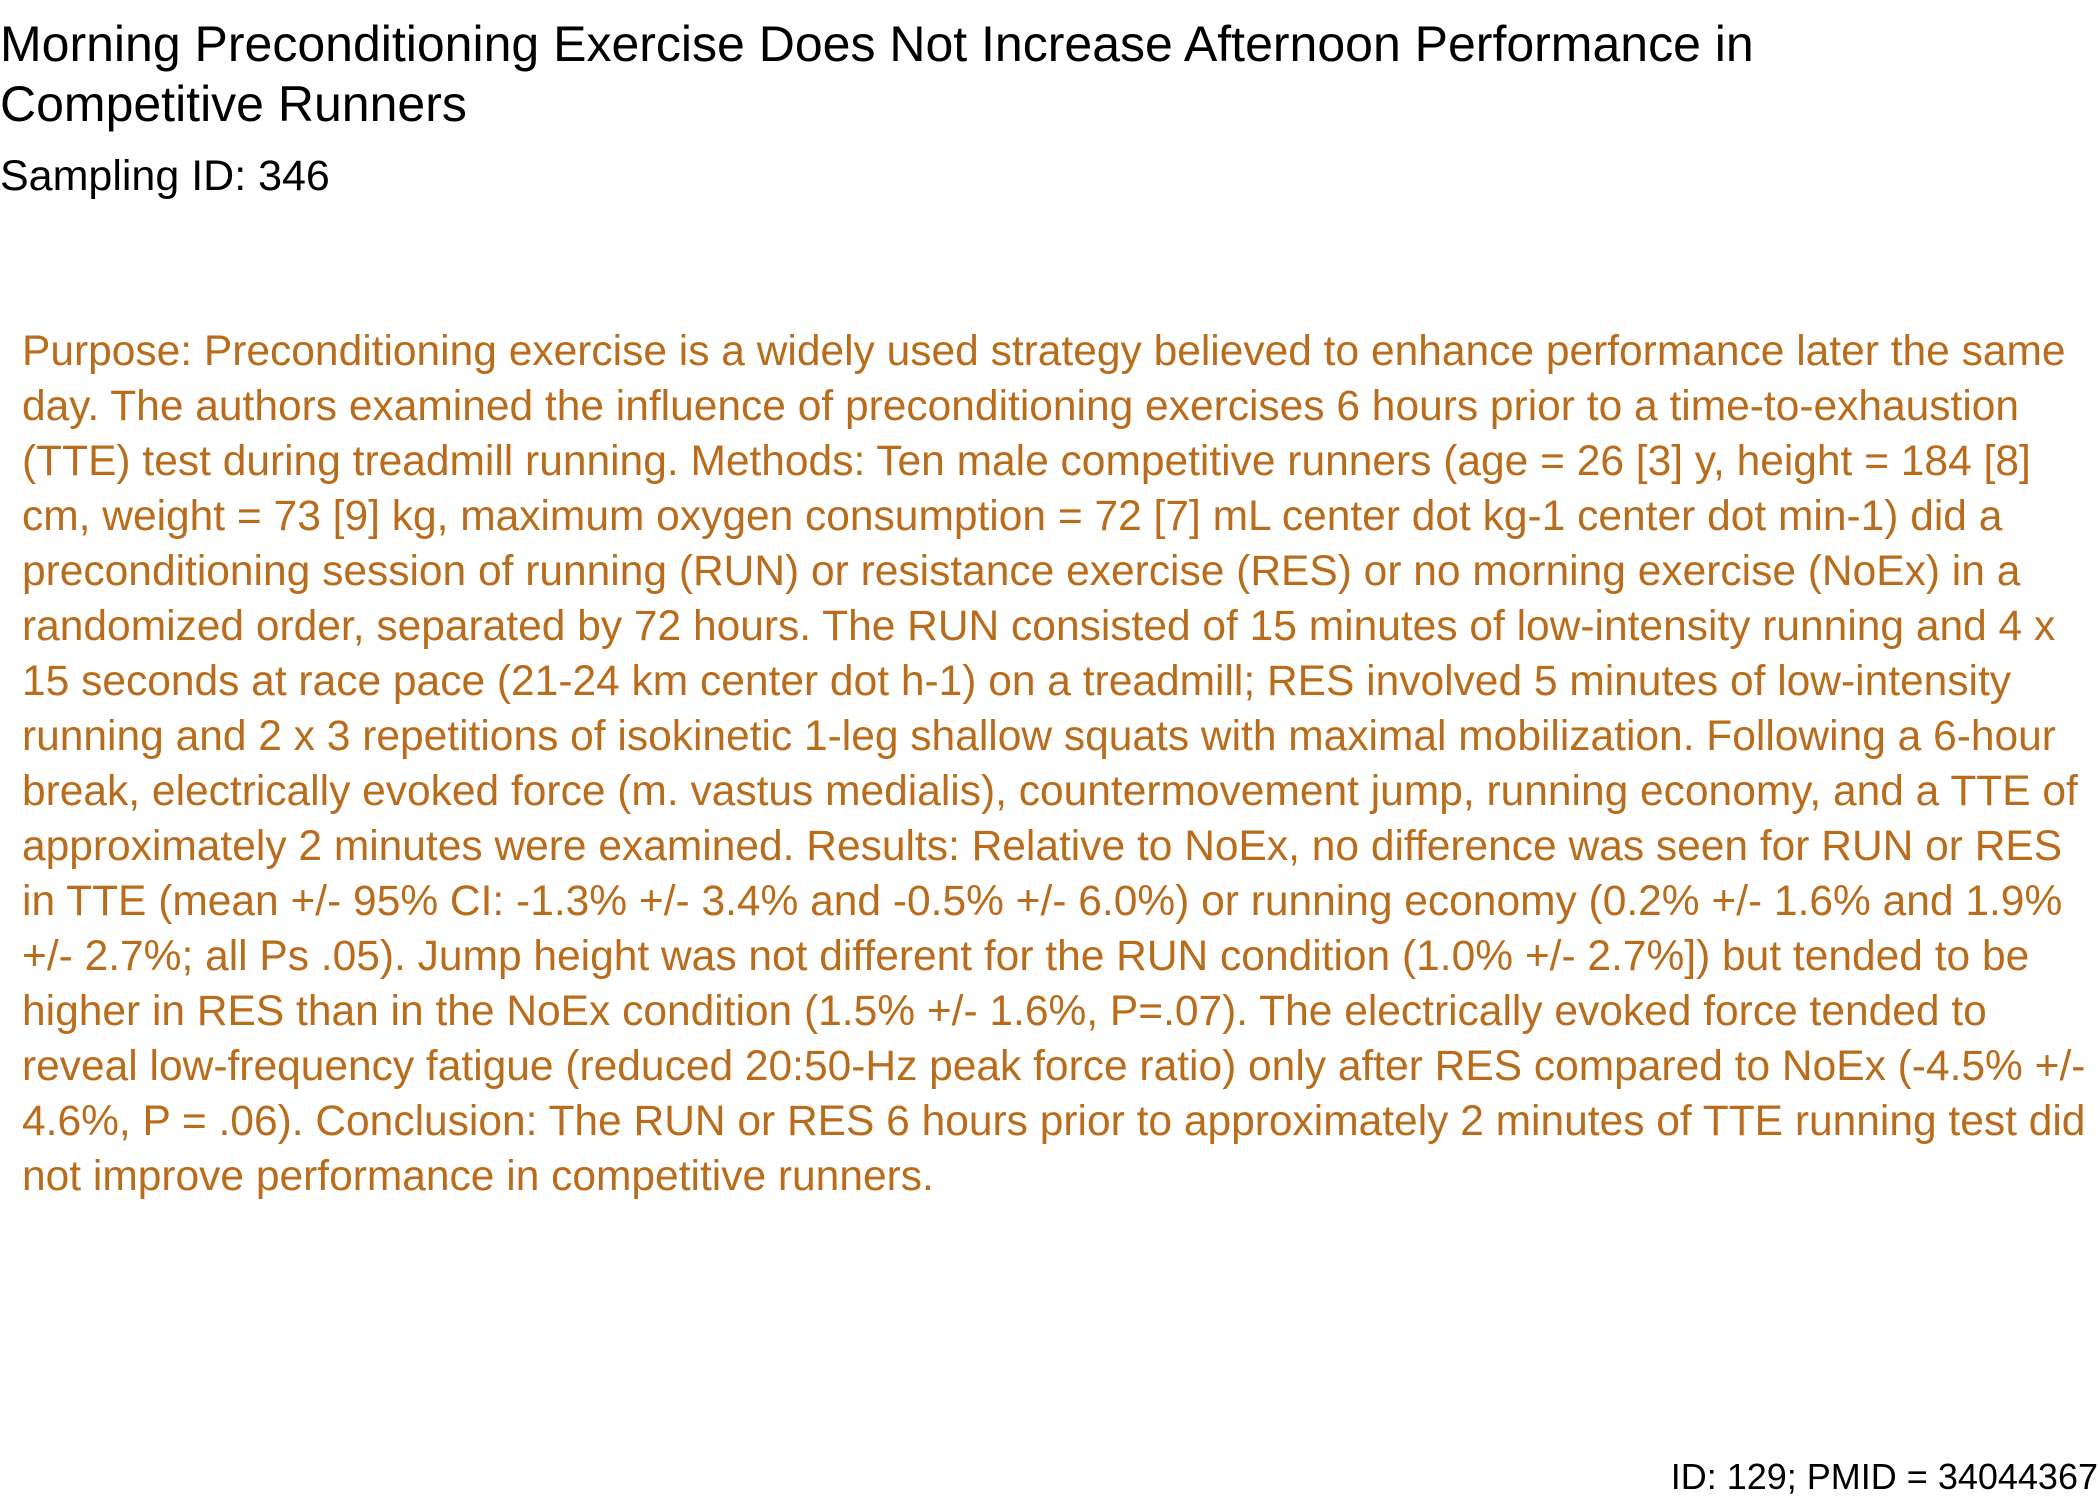  I want to click on document-id-footer: ID: 129; PMID = 34044367, so click(1884, 1476).